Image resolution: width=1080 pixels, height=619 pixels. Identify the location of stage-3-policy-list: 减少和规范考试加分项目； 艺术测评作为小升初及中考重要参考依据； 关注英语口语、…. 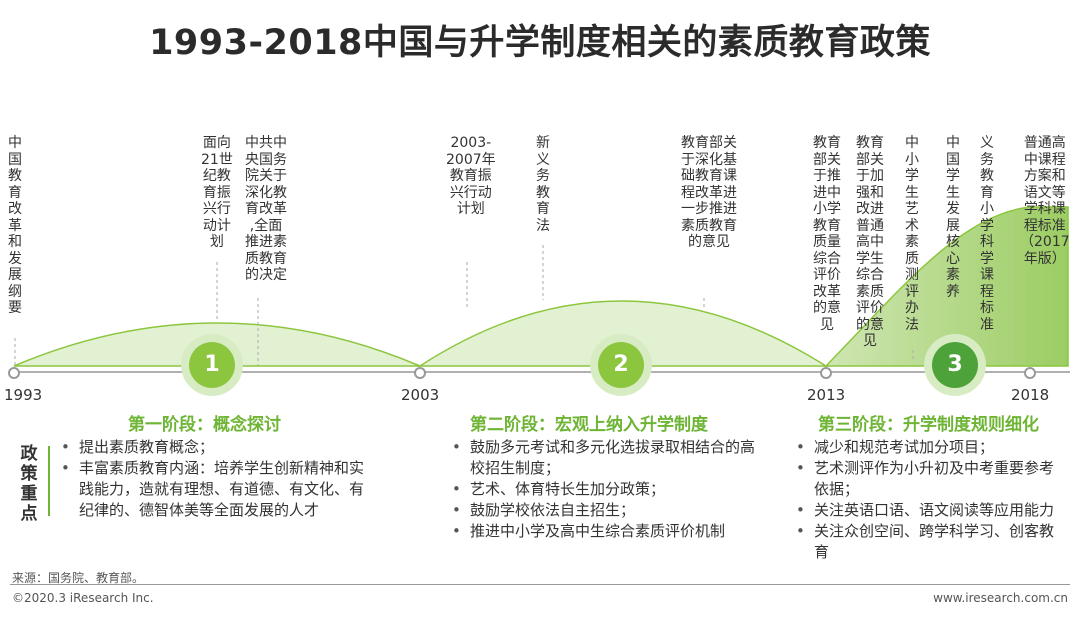
(927, 500).